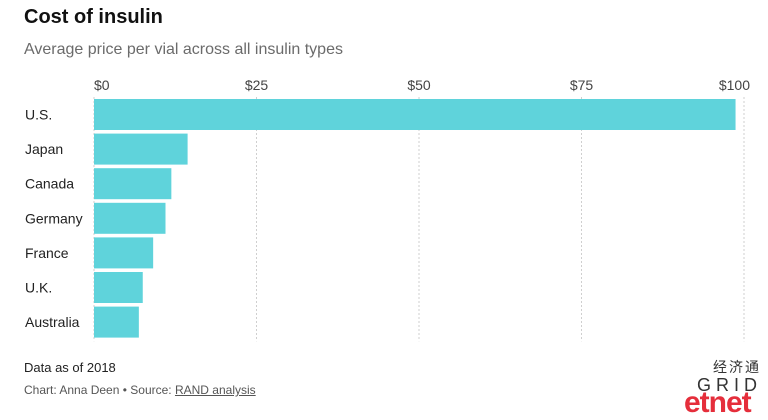  What do you see at coordinates (419, 85) in the screenshot?
I see `x-tick-label: $50` at bounding box center [419, 85].